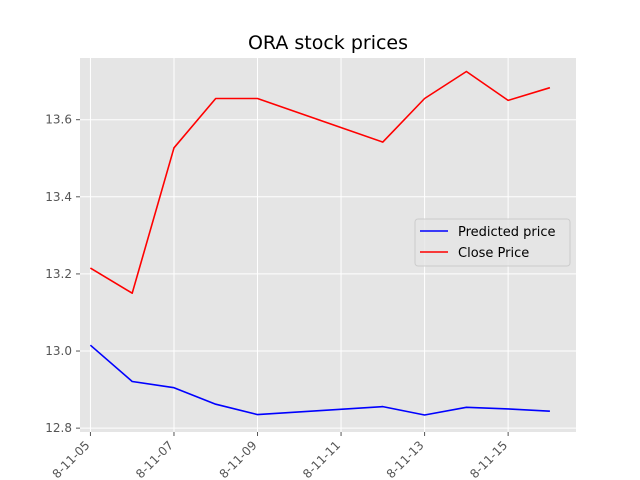 The image size is (640, 480). What do you see at coordinates (58, 351) in the screenshot?
I see `y-tick-label: 13.0` at bounding box center [58, 351].